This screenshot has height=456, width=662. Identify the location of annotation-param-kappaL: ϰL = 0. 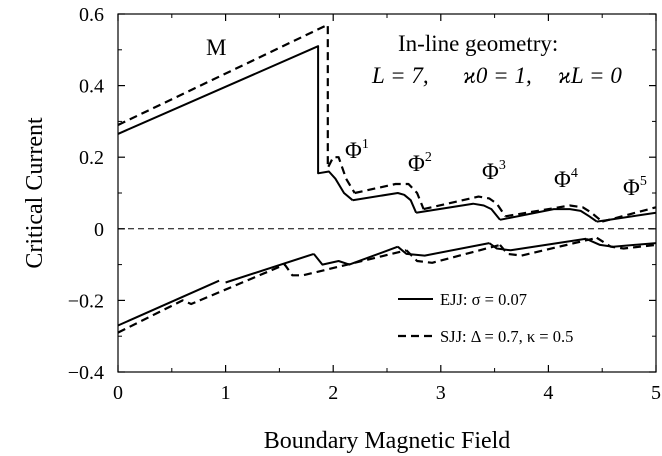
(590, 75).